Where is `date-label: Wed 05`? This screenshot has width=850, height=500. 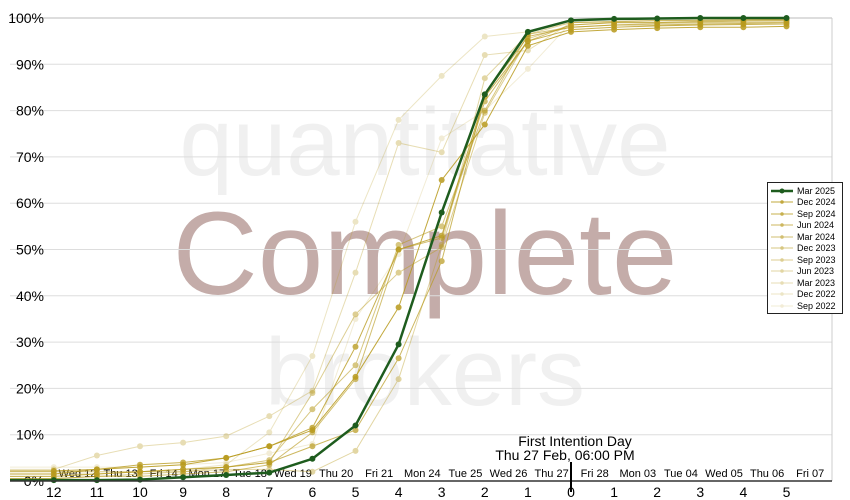 date-label: Wed 05 is located at coordinates (724, 474).